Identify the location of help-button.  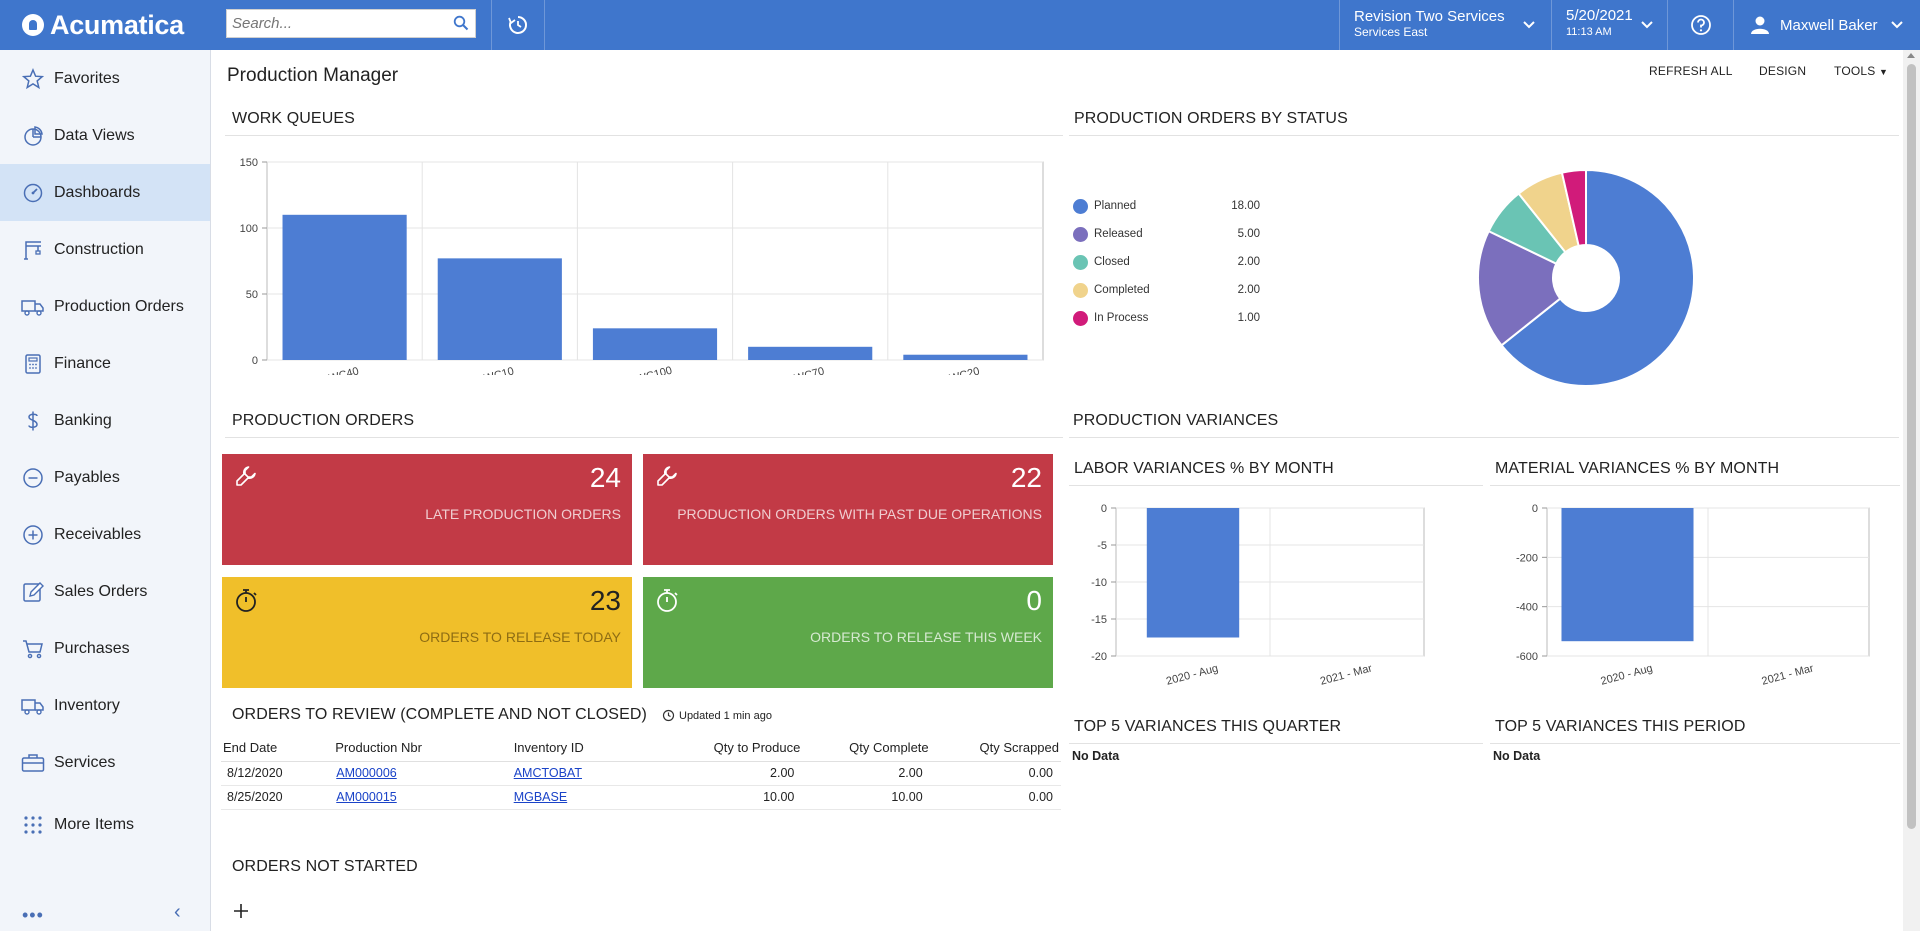
(1701, 25).